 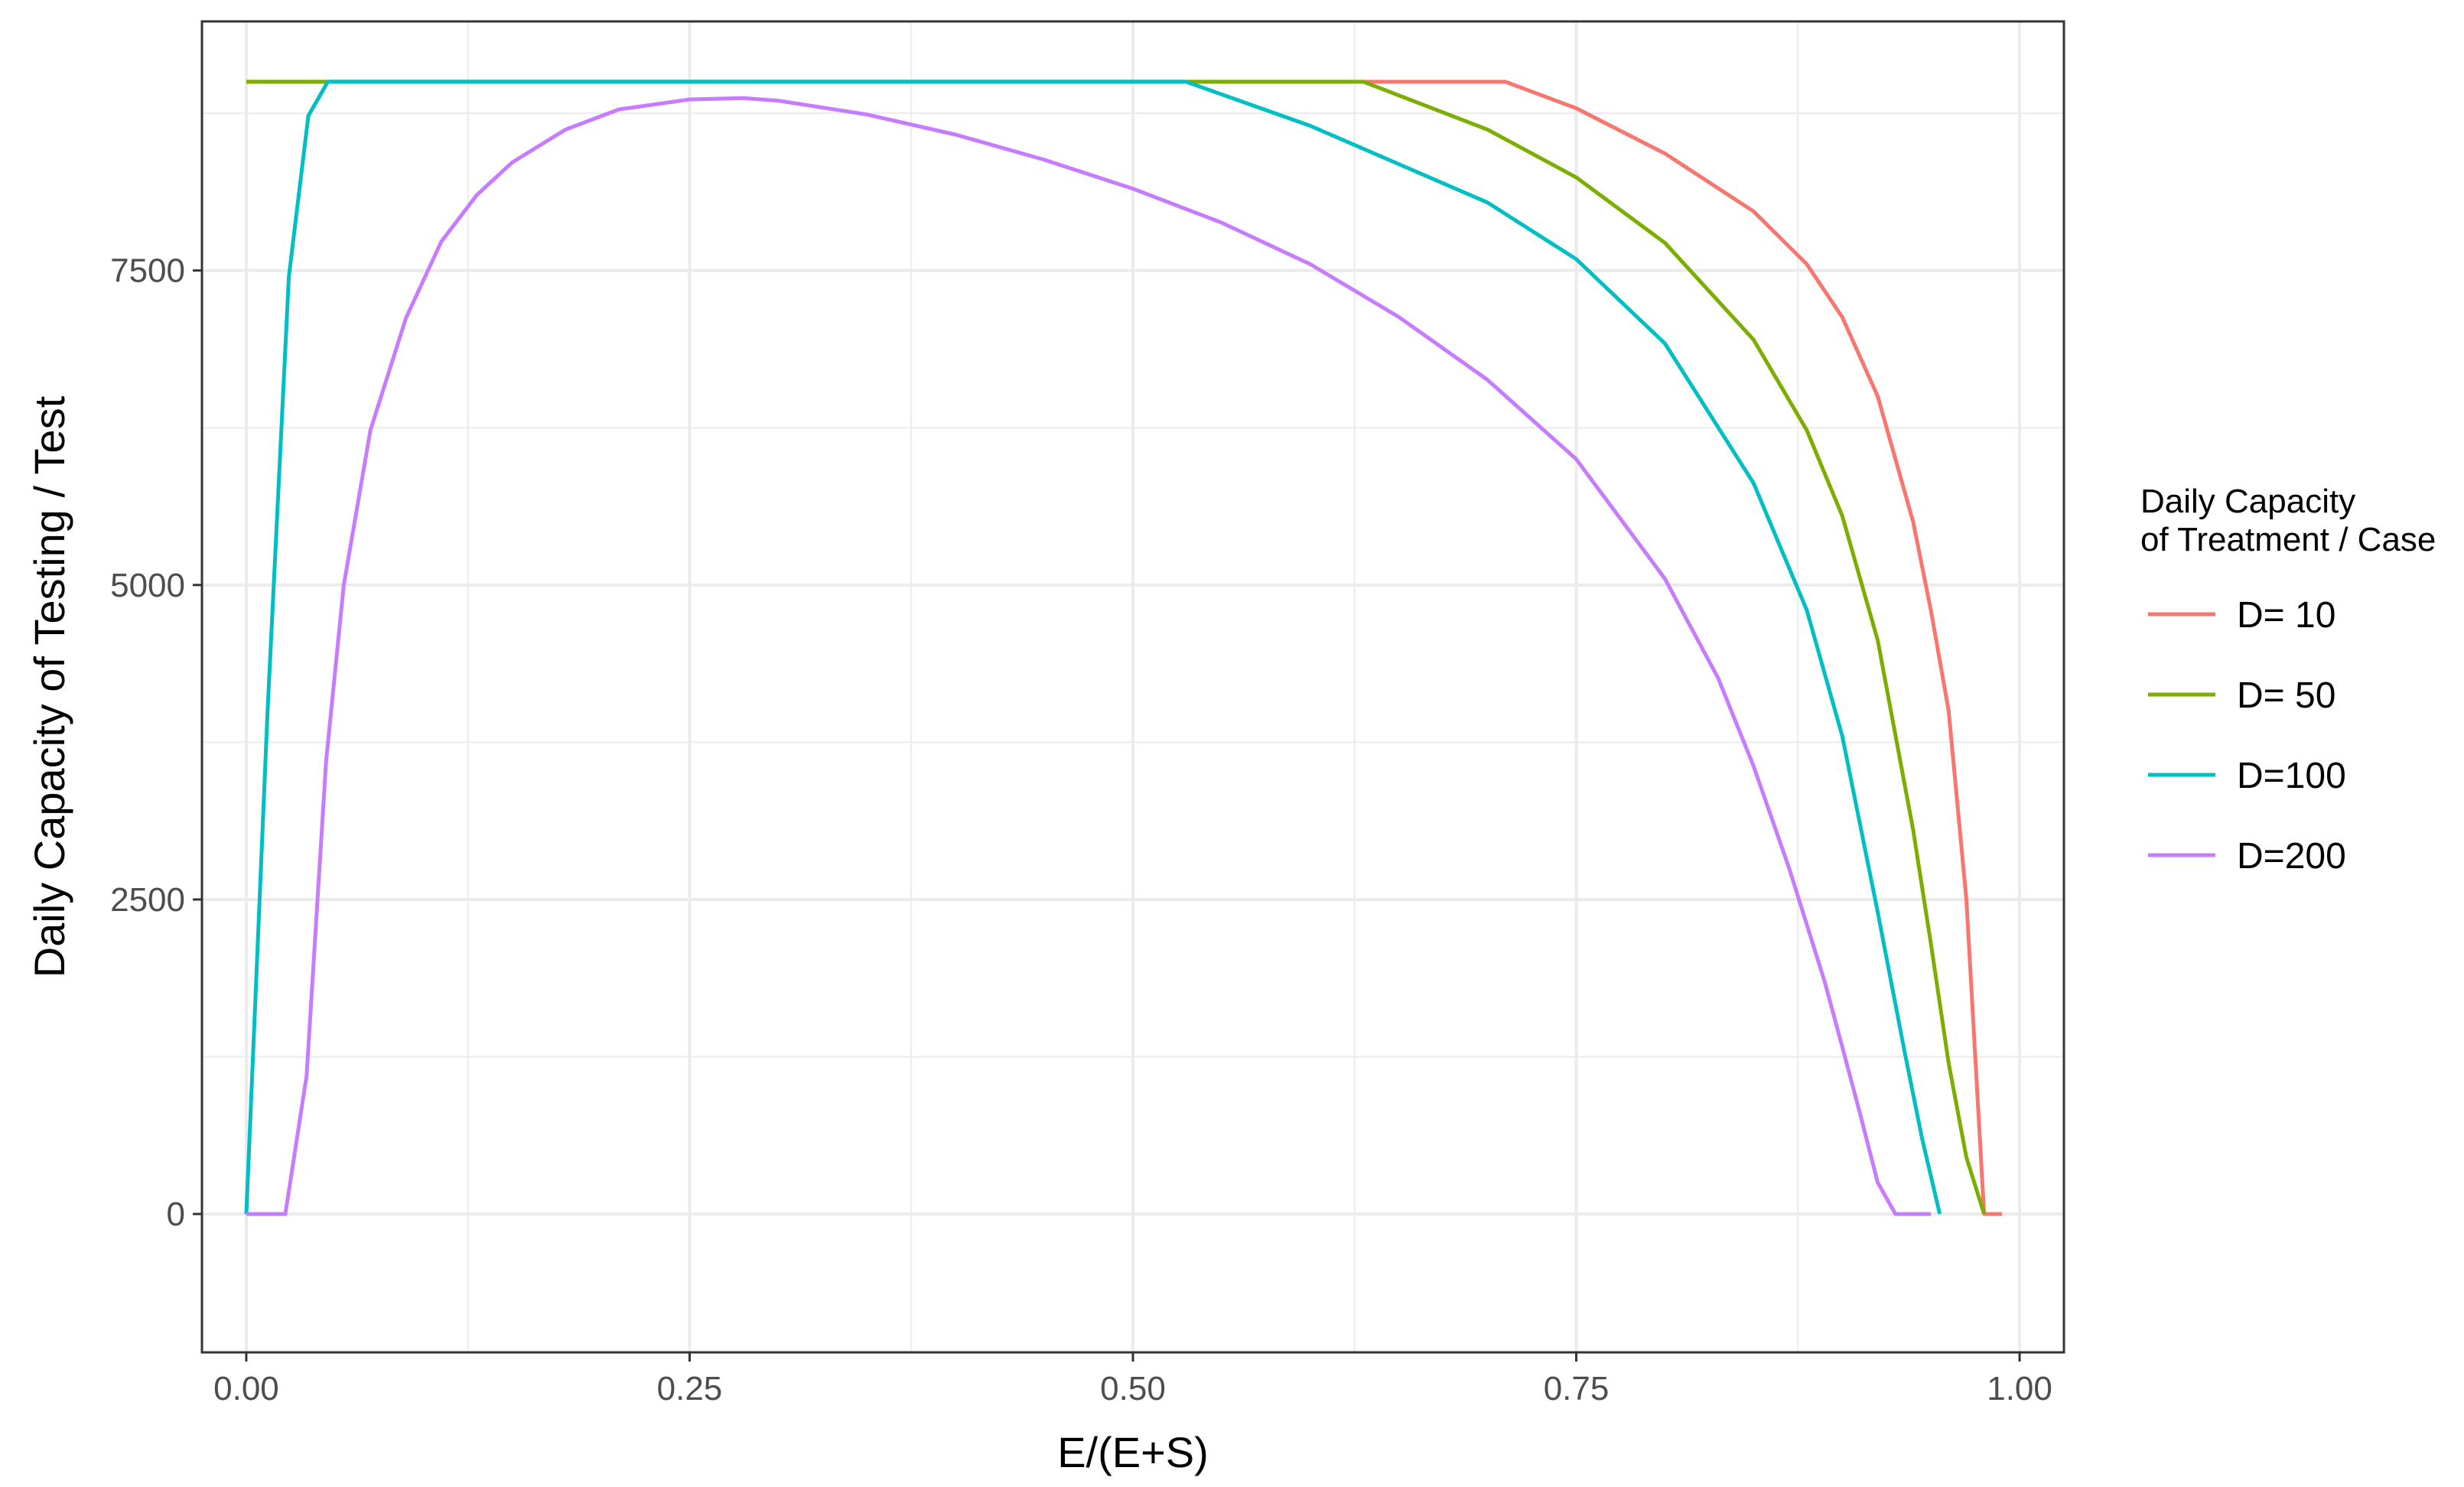 I want to click on y-tick-label: 0, so click(x=176, y=1214).